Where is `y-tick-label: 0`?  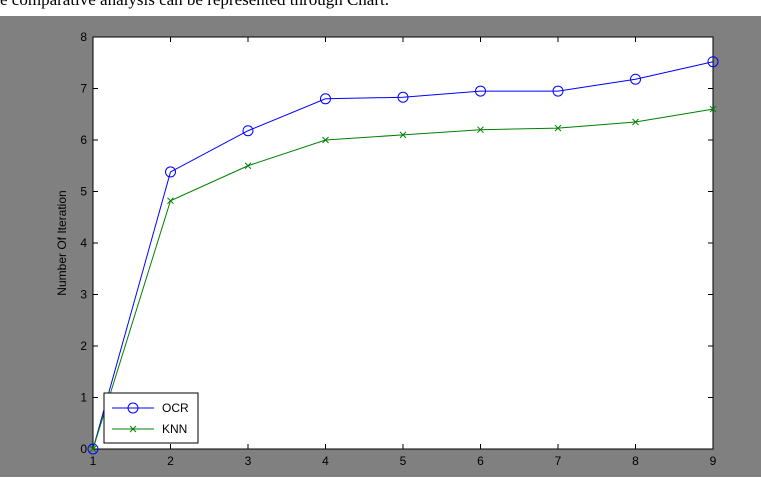 y-tick-label: 0 is located at coordinates (83, 449).